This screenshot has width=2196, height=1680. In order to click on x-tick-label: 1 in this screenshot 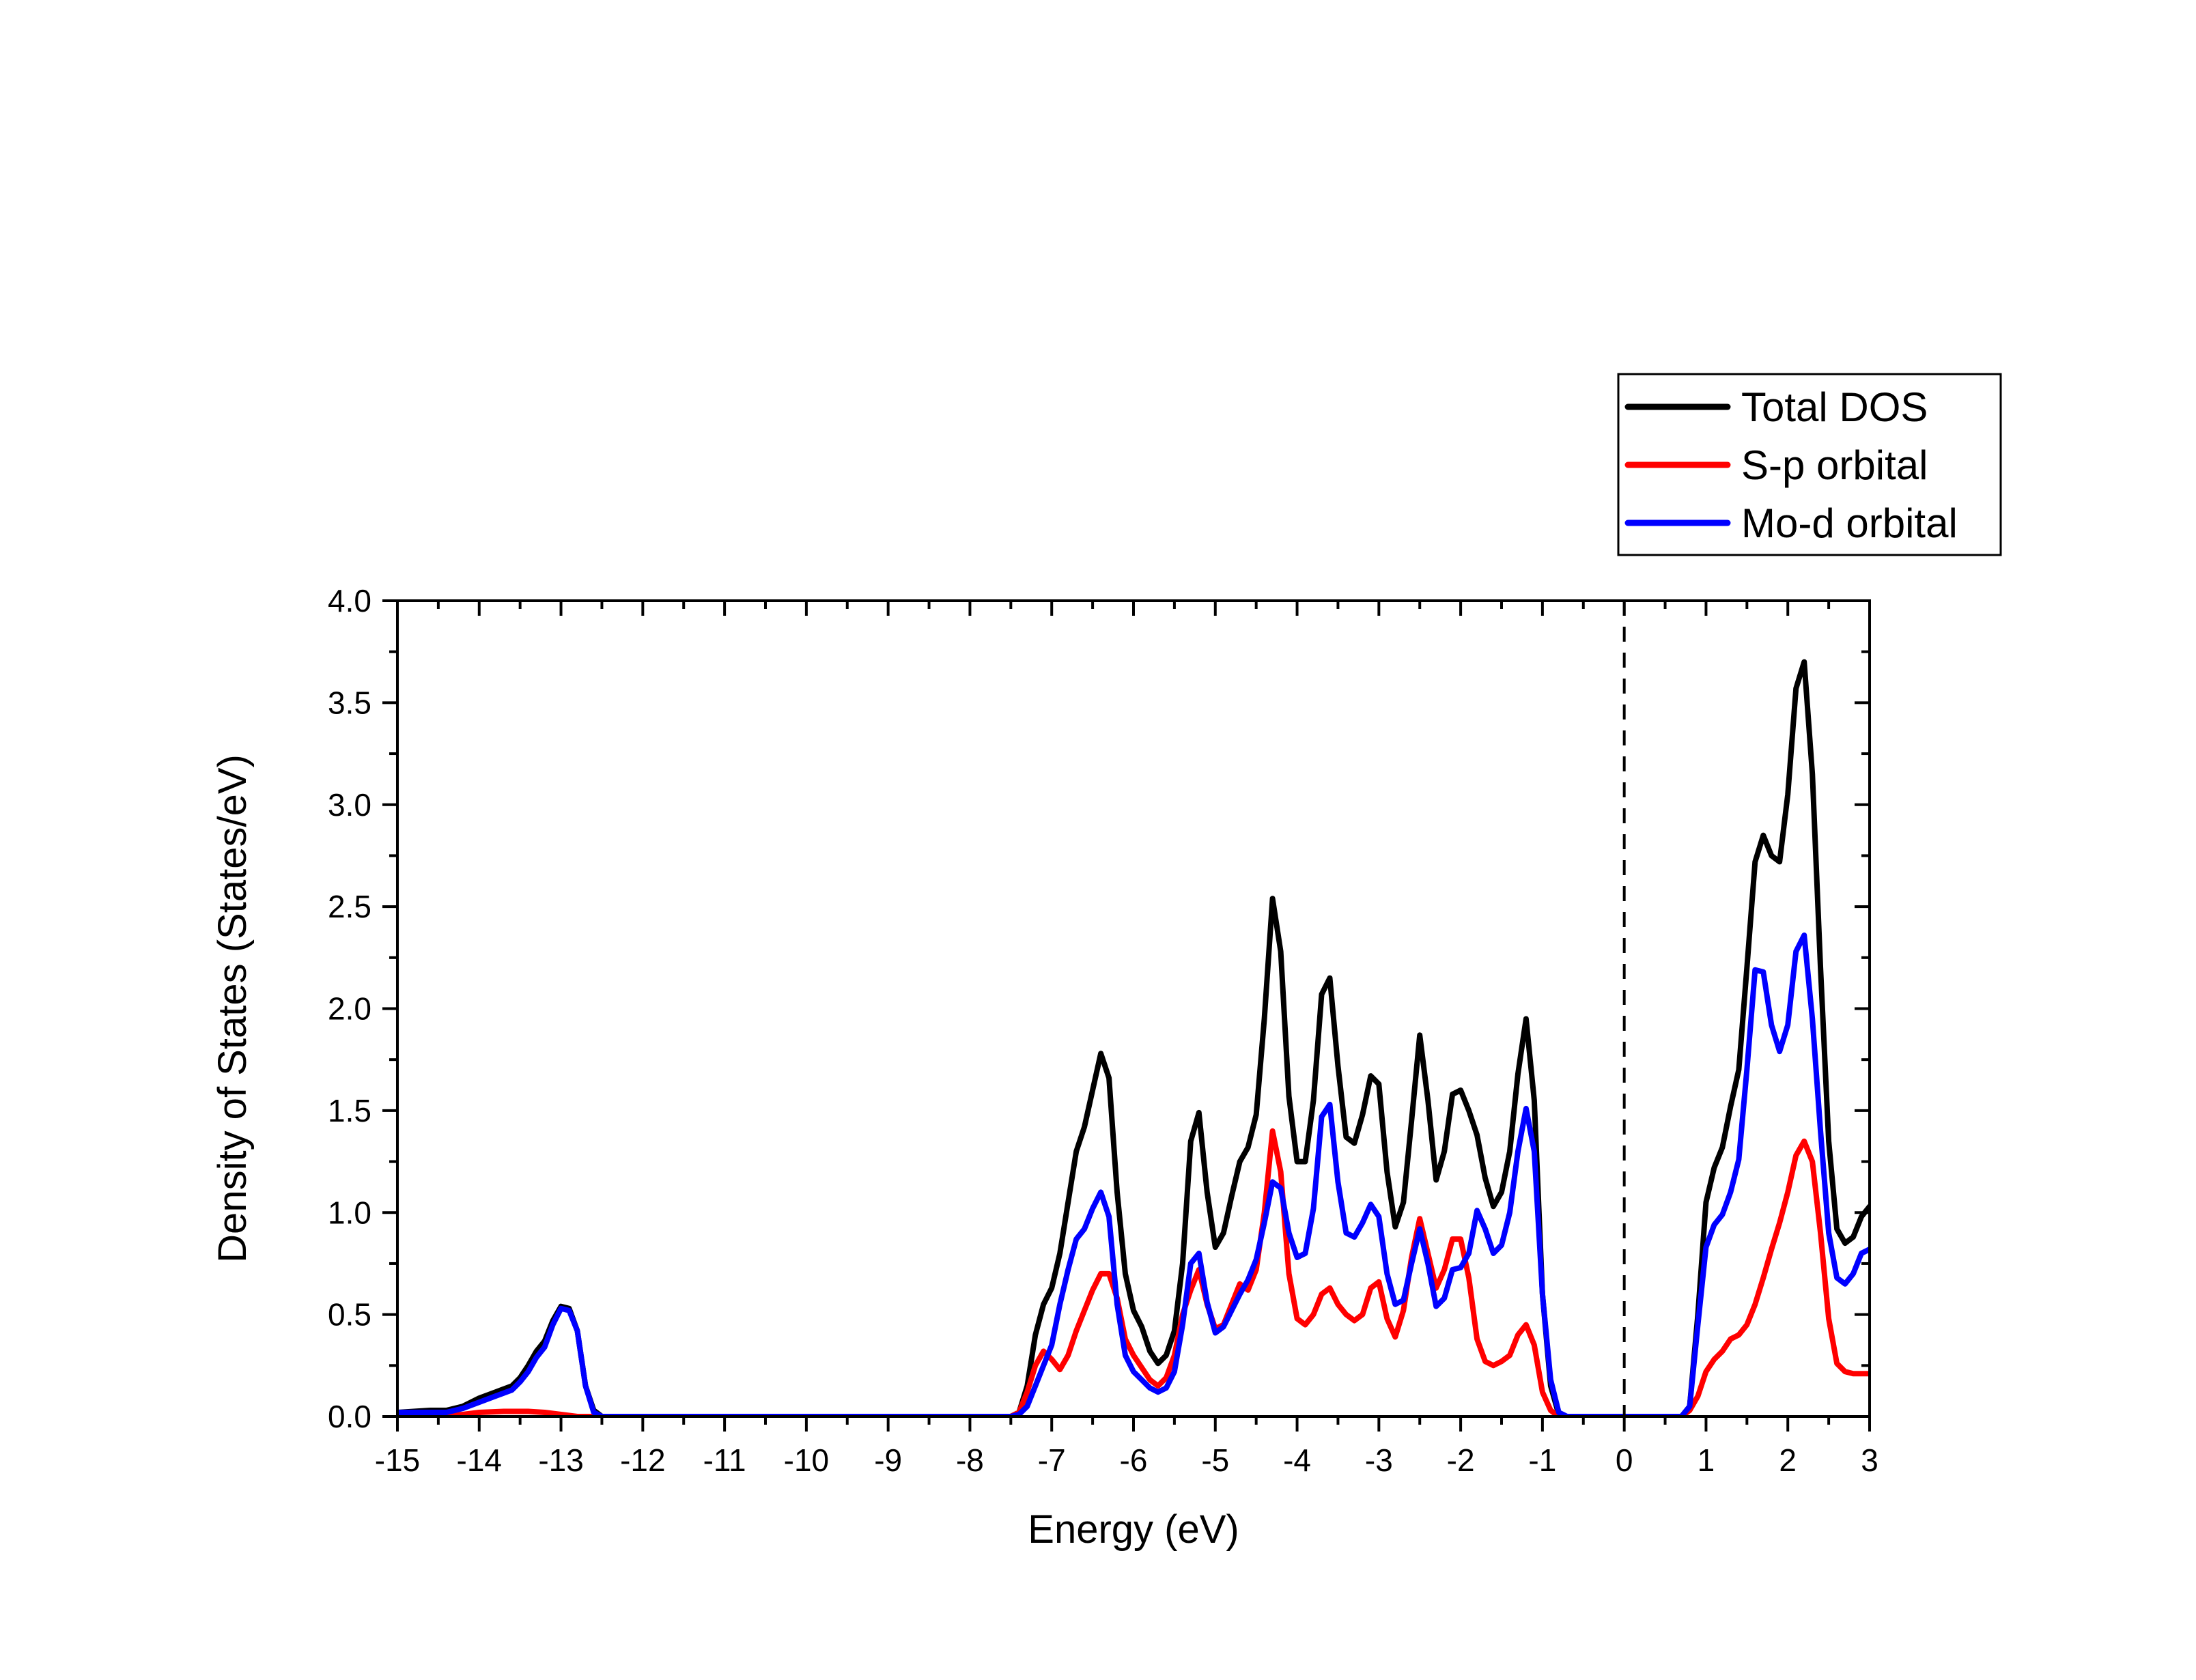, I will do `click(1707, 1460)`.